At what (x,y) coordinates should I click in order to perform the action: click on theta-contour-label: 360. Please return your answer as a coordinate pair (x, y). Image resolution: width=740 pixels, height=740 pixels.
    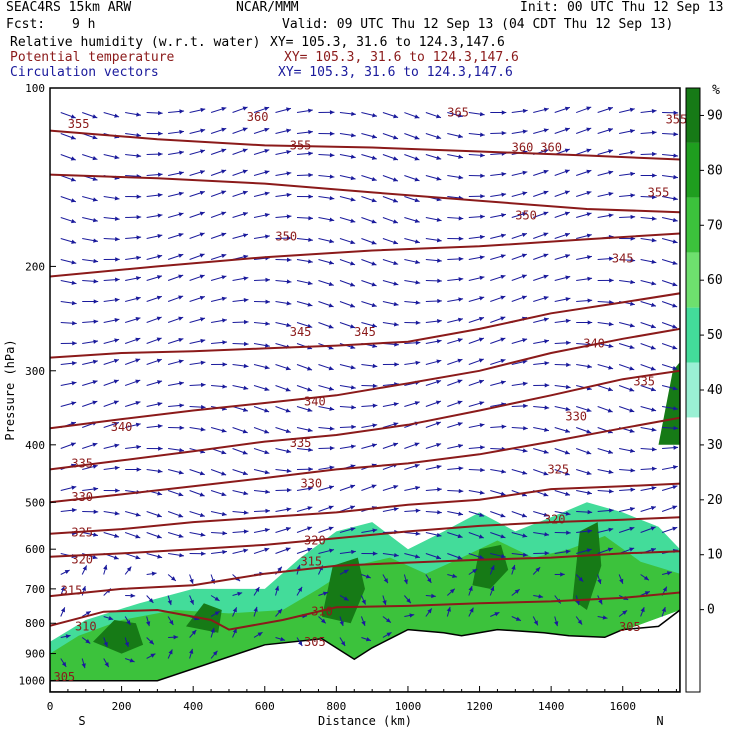
    Looking at the image, I should click on (551, 147).